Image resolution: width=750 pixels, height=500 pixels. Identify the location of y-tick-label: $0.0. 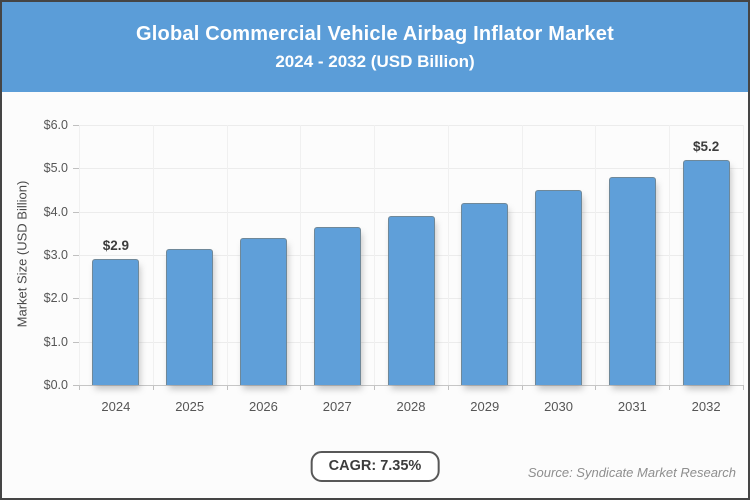
(55, 385).